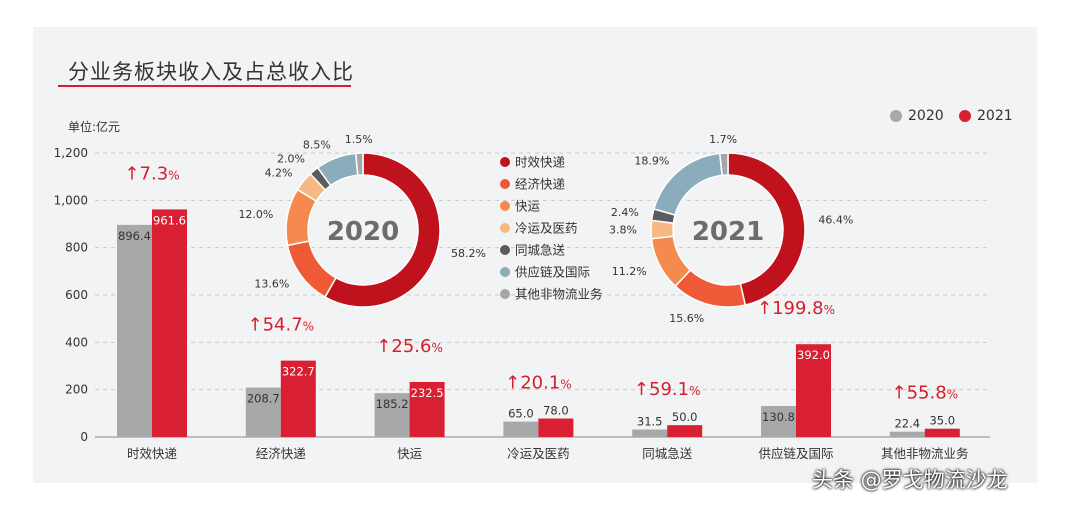 The width and height of the screenshot is (1080, 510). What do you see at coordinates (263, 399) in the screenshot?
I see `bar-value-label: 208.7` at bounding box center [263, 399].